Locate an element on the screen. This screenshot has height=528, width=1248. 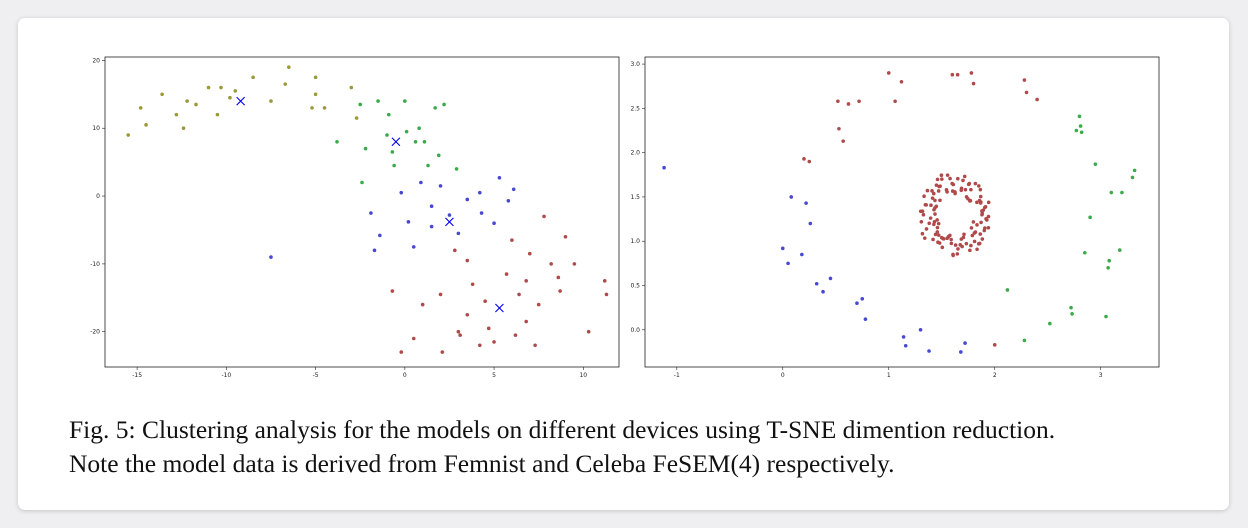
y-tick-label: 0 is located at coordinates (98, 196).